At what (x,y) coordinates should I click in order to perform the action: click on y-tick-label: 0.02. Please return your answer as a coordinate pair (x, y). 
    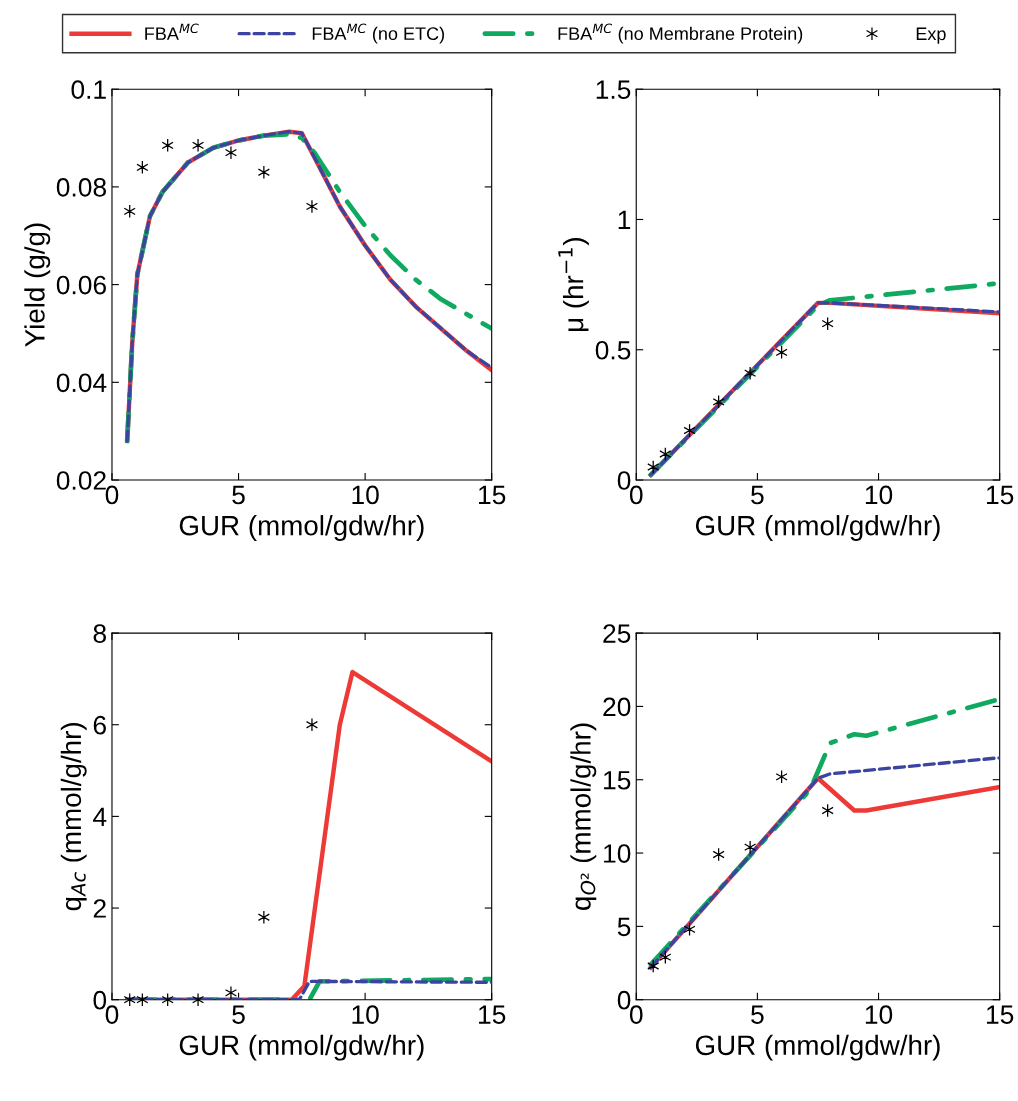
    Looking at the image, I should click on (81, 480).